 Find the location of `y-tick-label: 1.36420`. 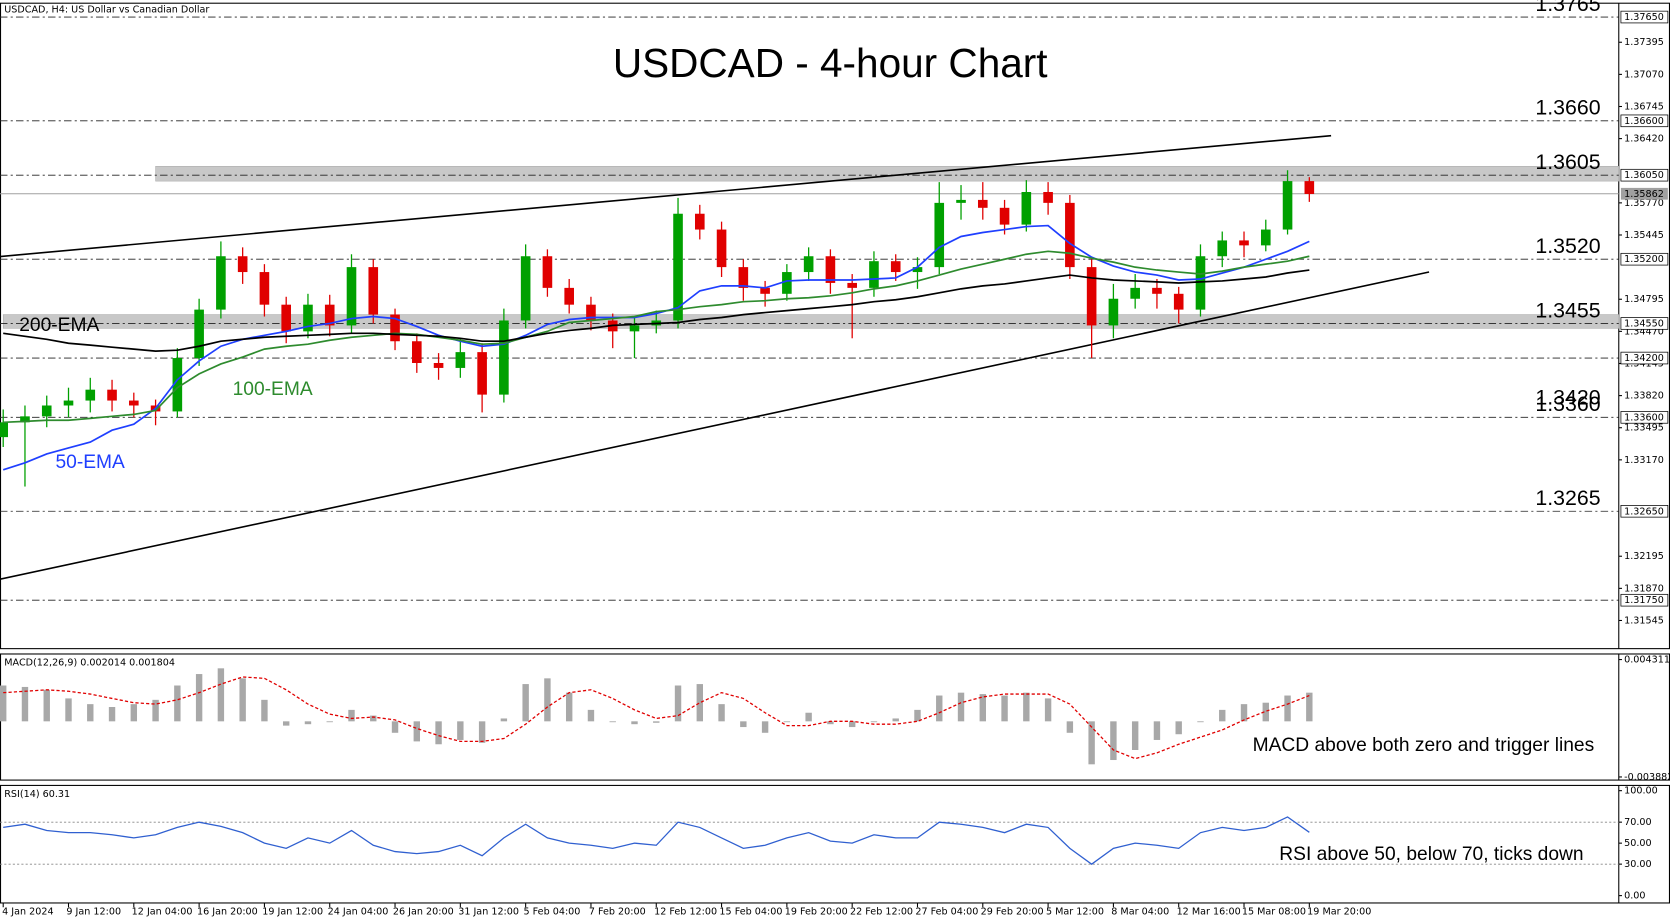

y-tick-label: 1.36420 is located at coordinates (1644, 139).